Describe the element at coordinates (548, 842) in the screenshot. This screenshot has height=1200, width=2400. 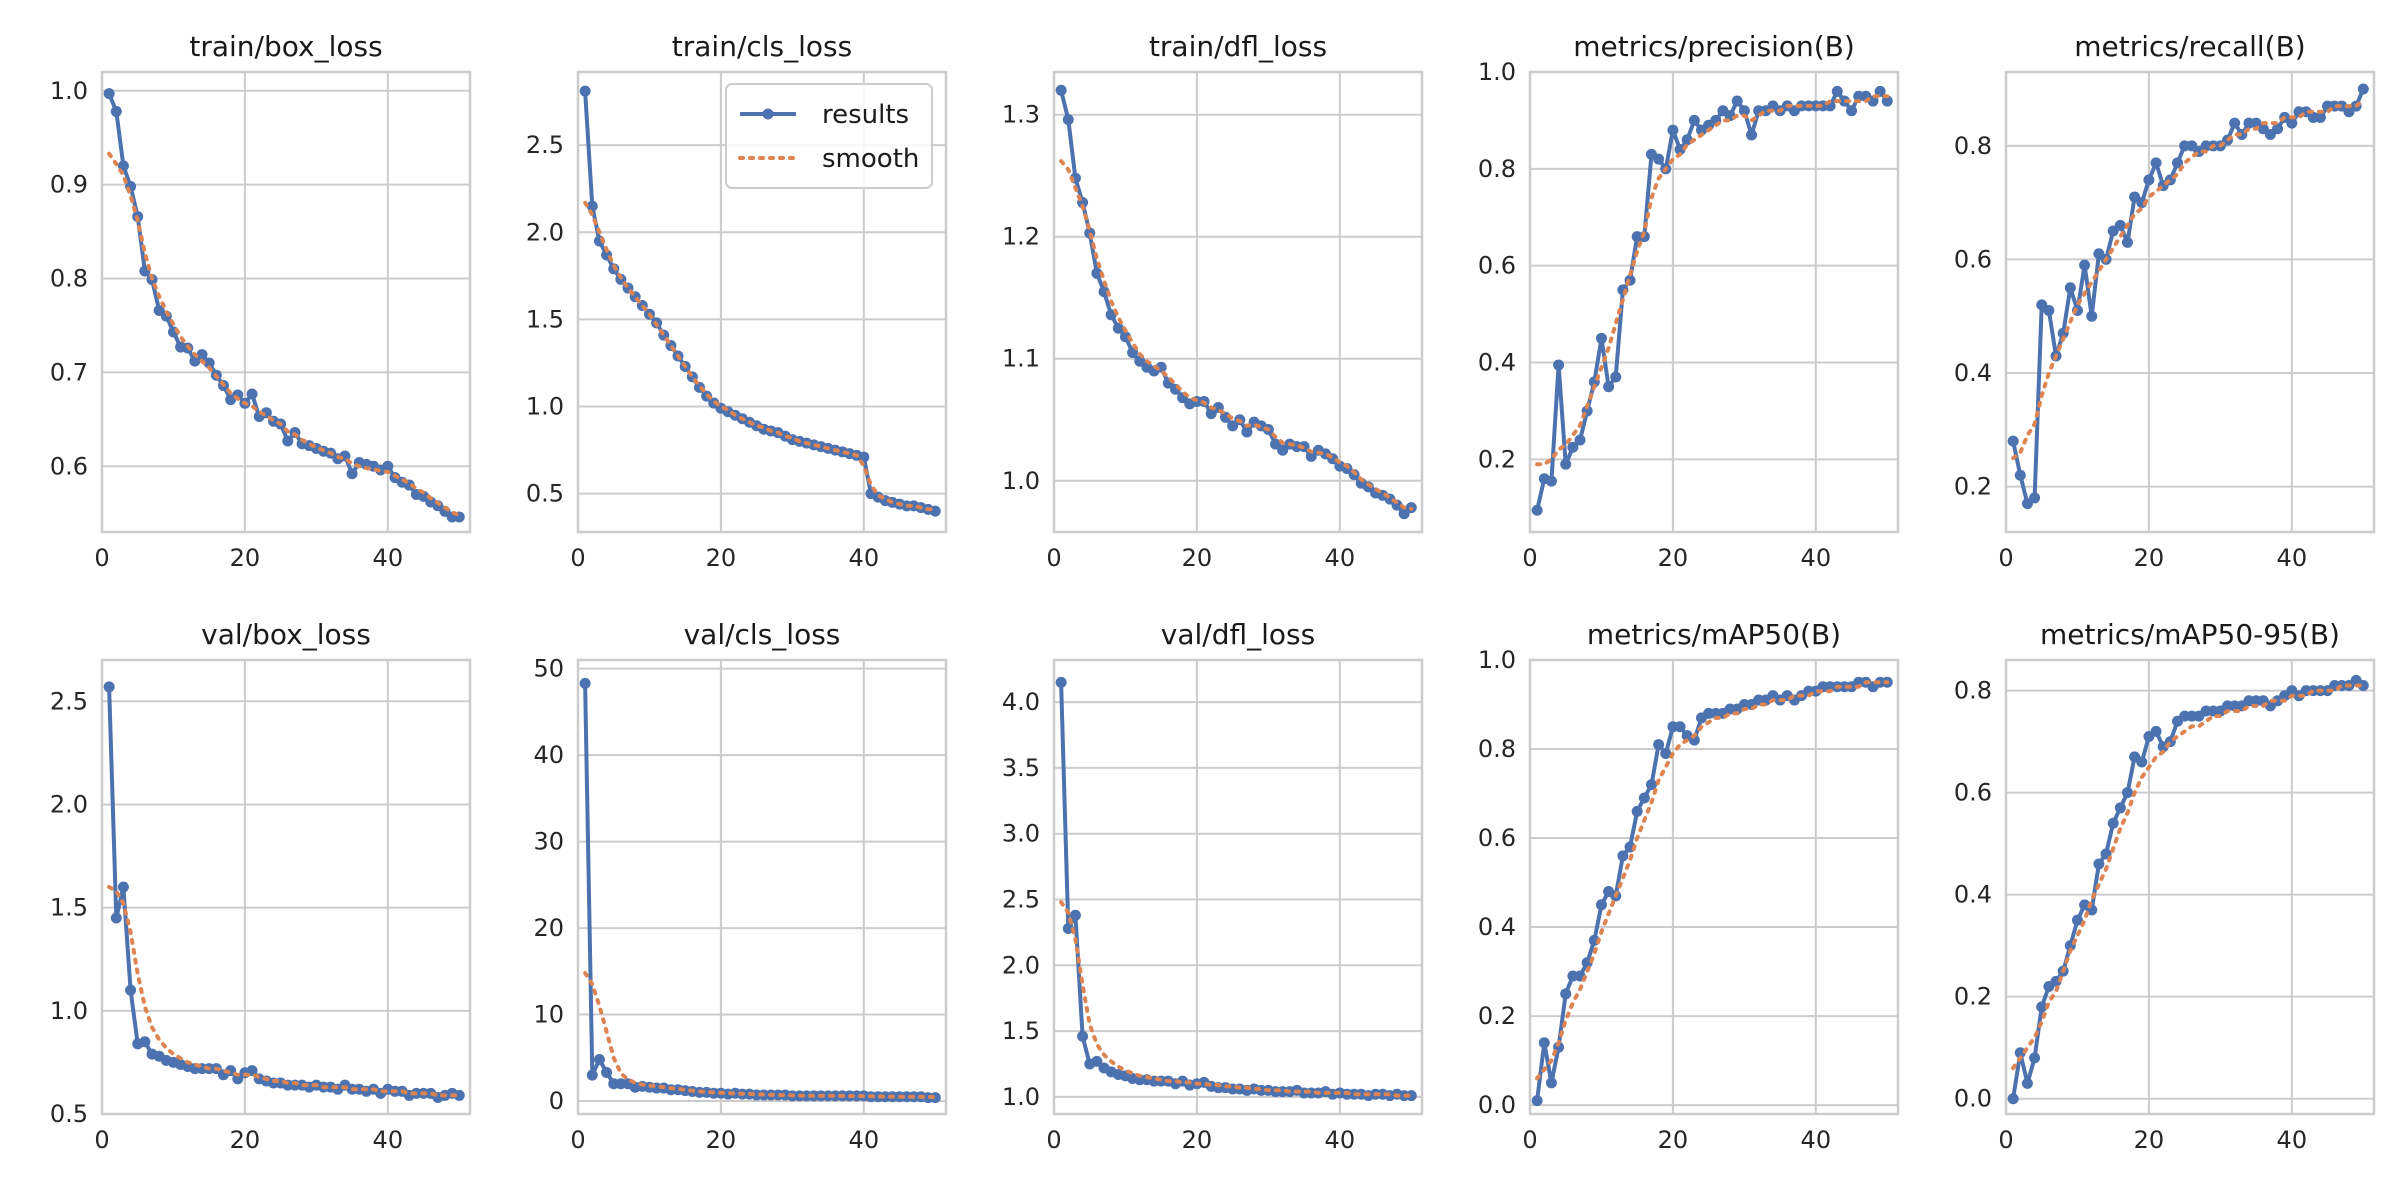
I see `y-tick-label: 30` at that location.